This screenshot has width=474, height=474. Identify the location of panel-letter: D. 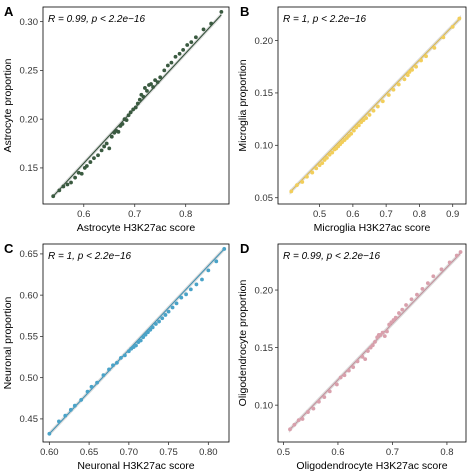
(244, 248).